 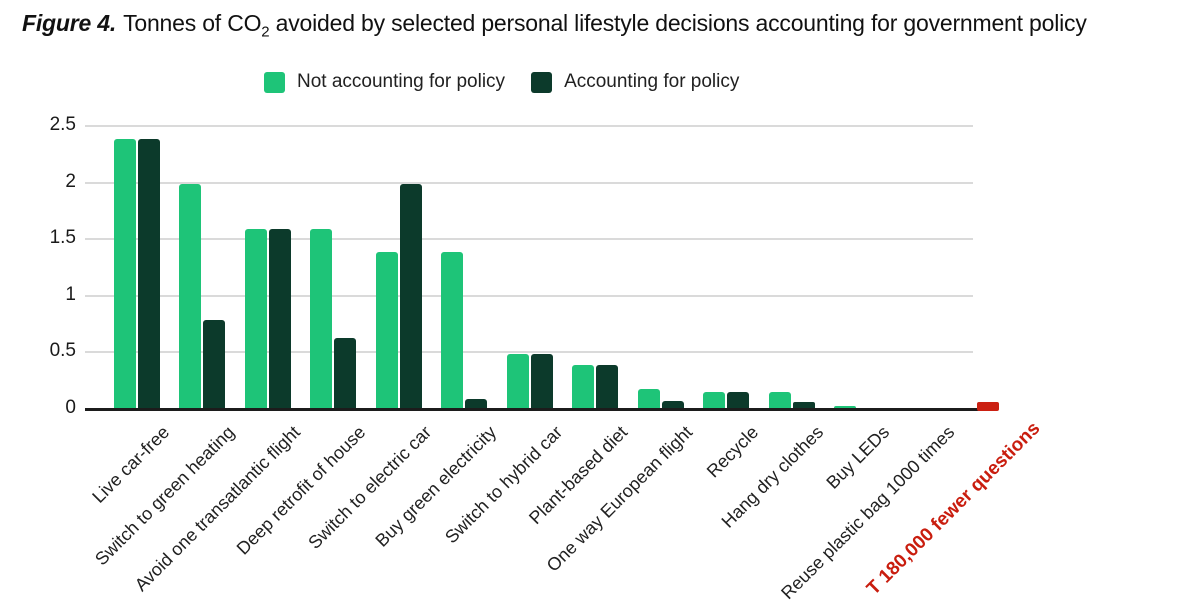 What do you see at coordinates (436, 486) in the screenshot?
I see `x-label-buy-green-electricity: Buy green electricity` at bounding box center [436, 486].